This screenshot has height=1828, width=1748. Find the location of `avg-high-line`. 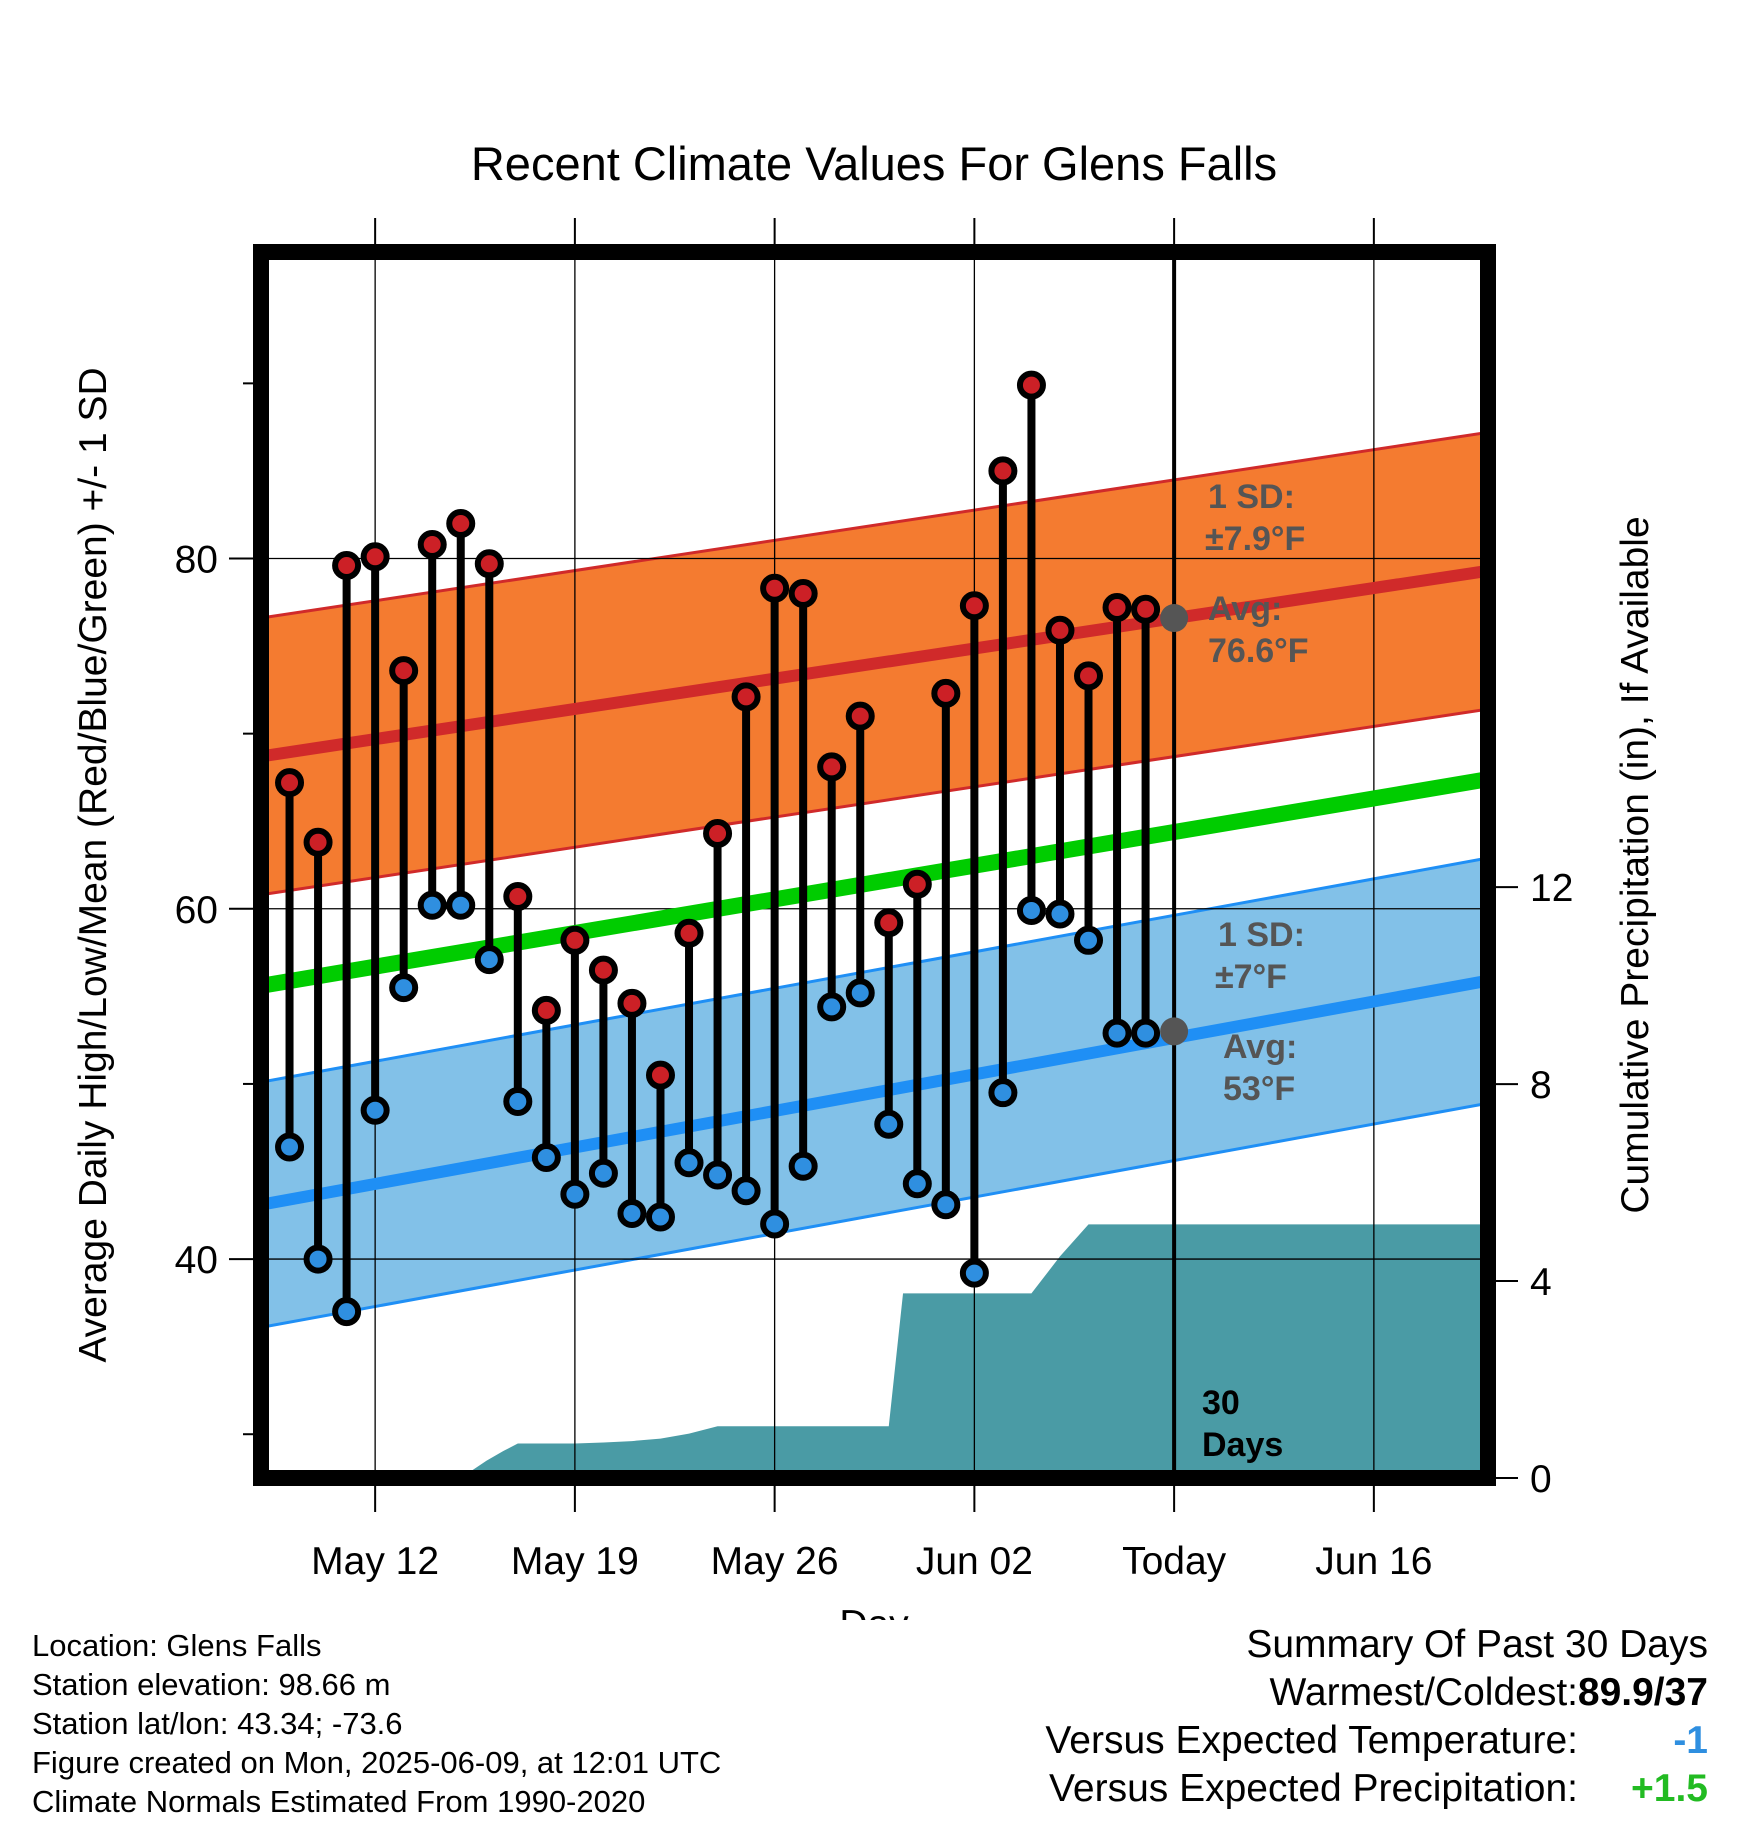

avg-high-line is located at coordinates (874, 663).